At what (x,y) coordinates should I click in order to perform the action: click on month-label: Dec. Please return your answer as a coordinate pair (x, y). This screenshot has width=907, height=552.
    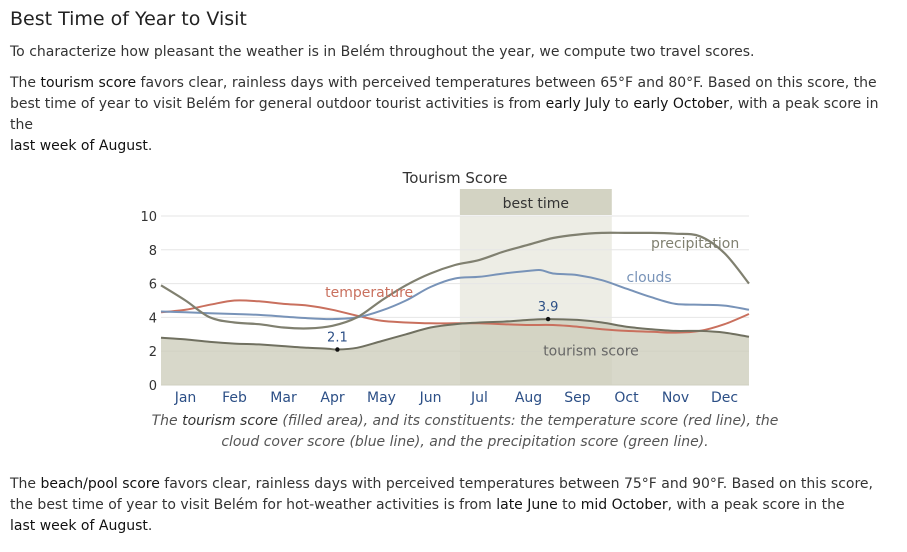
    Looking at the image, I should click on (724, 398).